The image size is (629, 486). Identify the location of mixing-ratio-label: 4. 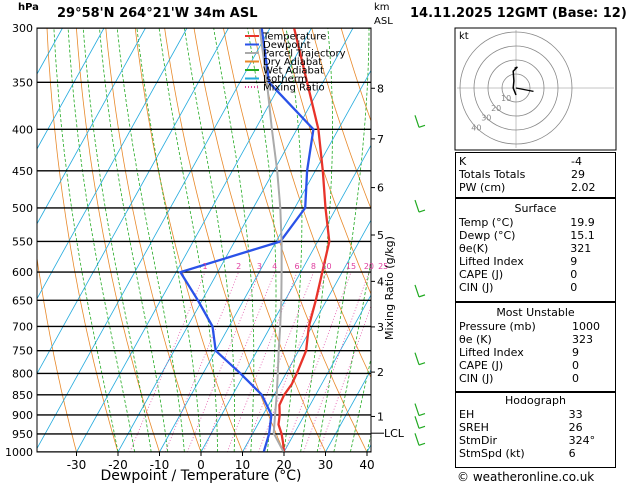
(274, 266).